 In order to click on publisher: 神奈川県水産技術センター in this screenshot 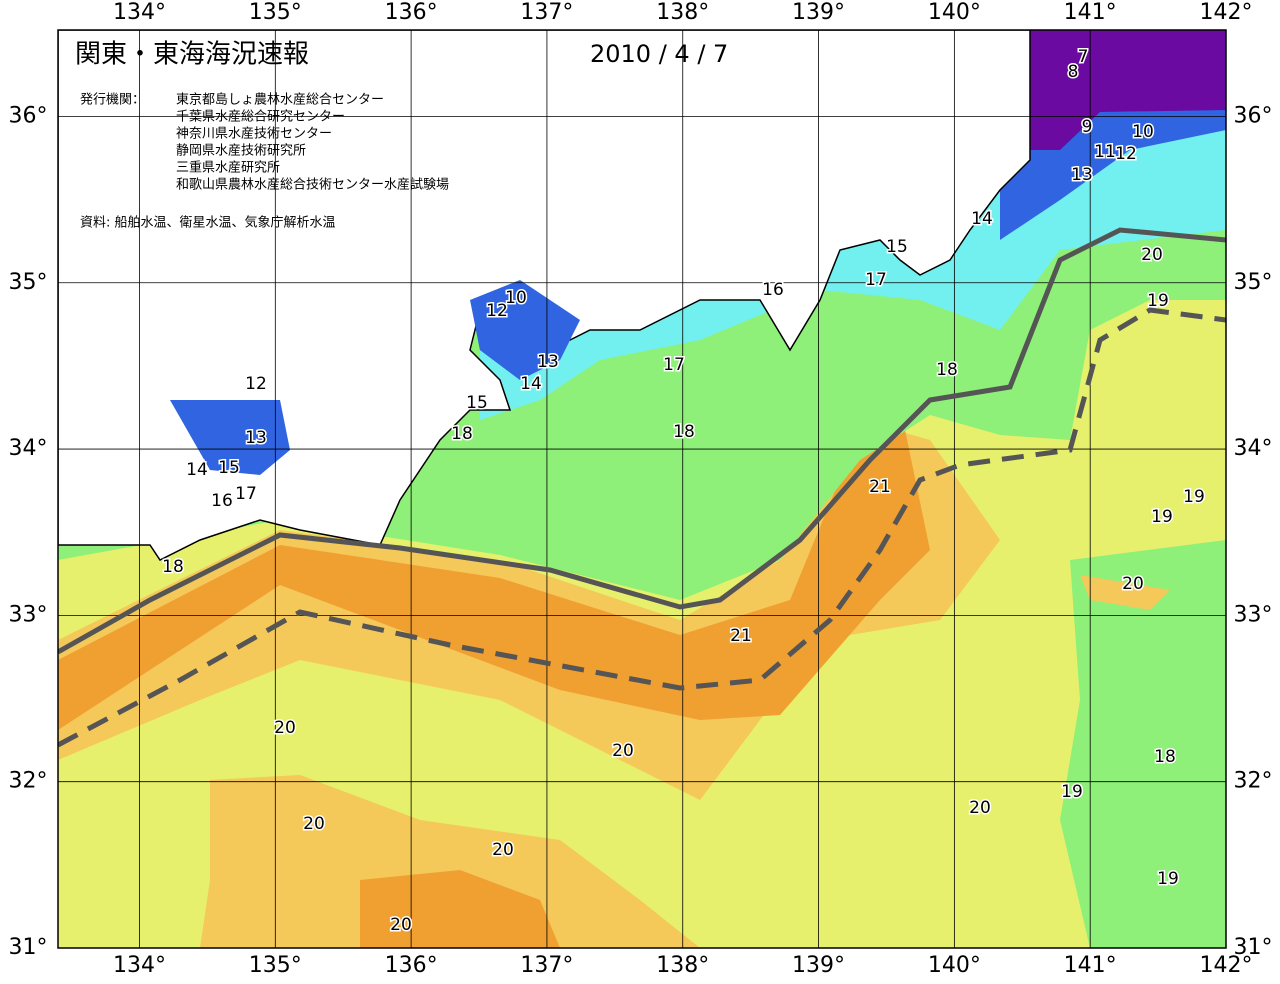, I will do `click(254, 134)`.